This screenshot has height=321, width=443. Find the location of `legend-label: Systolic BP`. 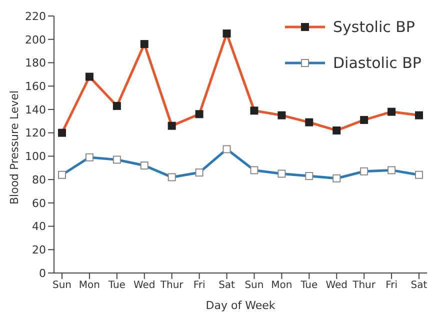

legend-label: Systolic BP is located at coordinates (374, 27).